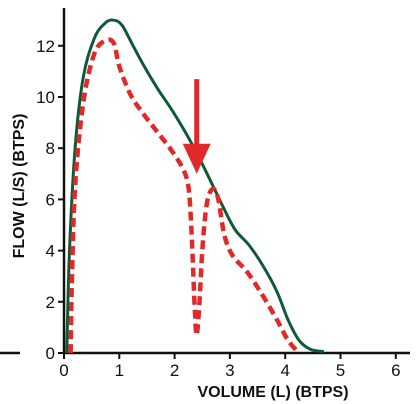  Describe the element at coordinates (19, 186) in the screenshot. I see `y-axis-title: FLOW (L/S) (BTPS)` at that location.